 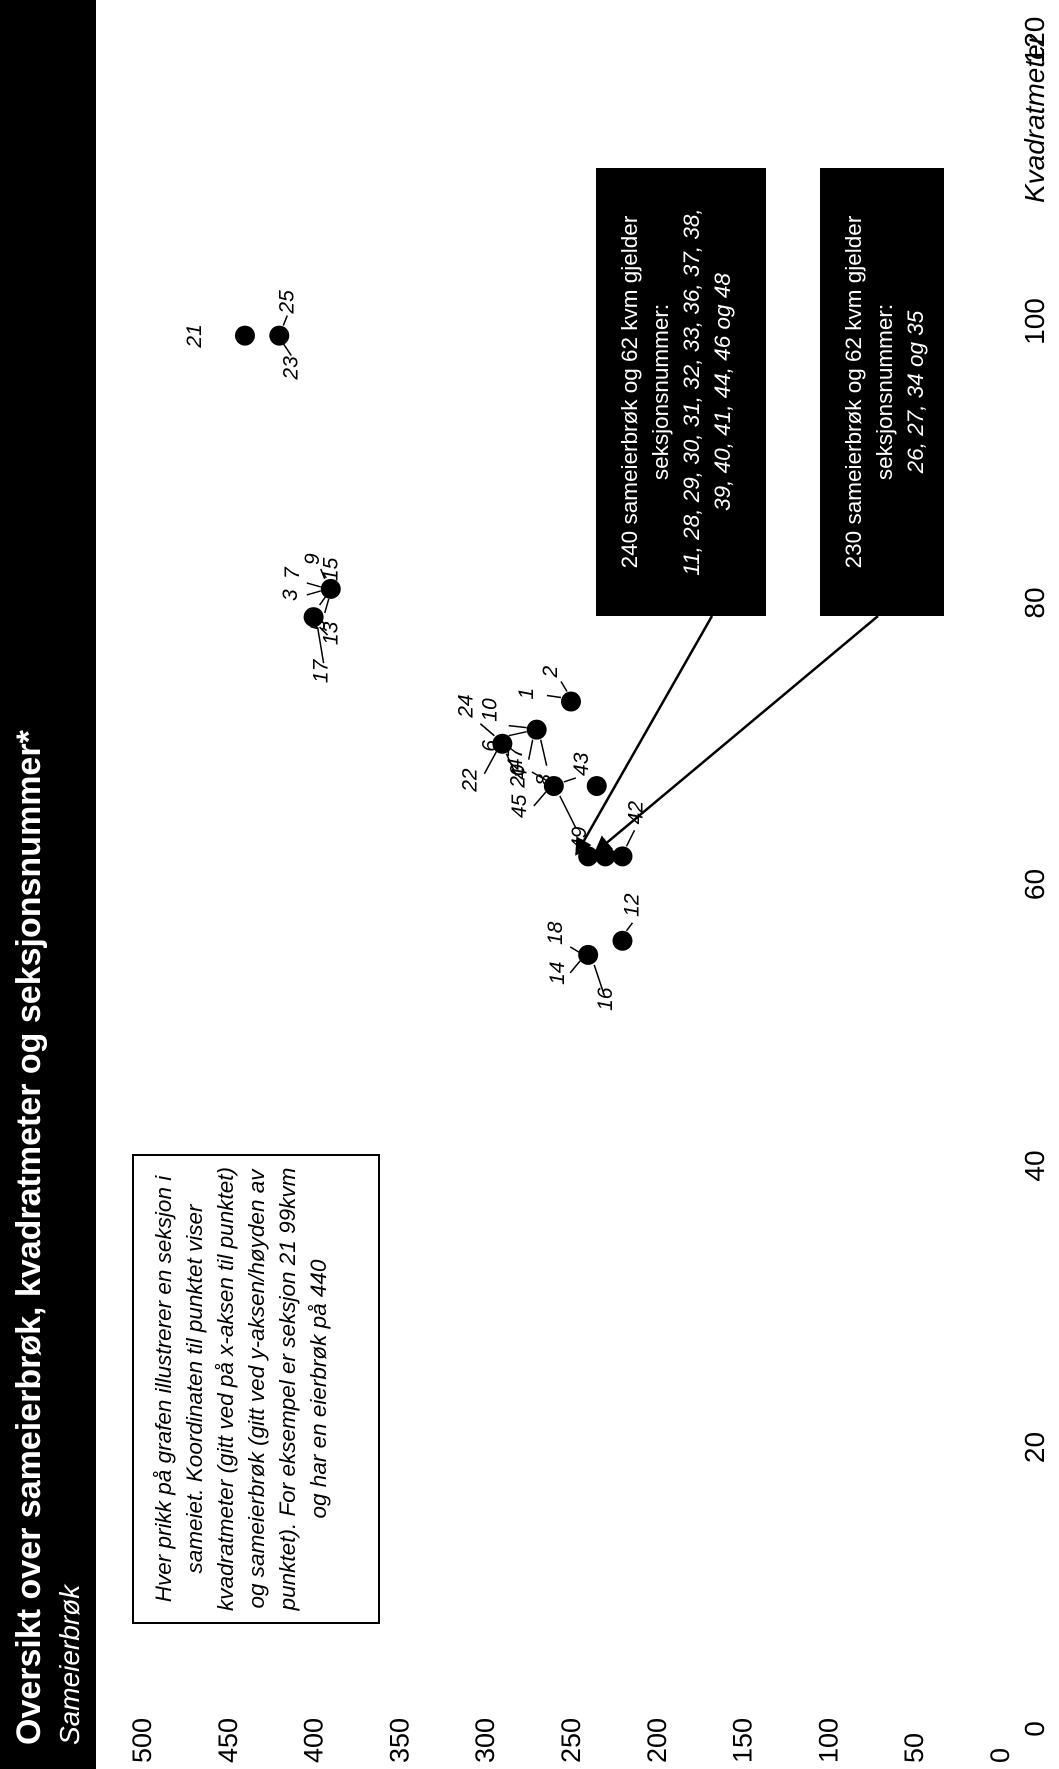 I want to click on y-tick-label: 50, so click(x=914, y=1748).